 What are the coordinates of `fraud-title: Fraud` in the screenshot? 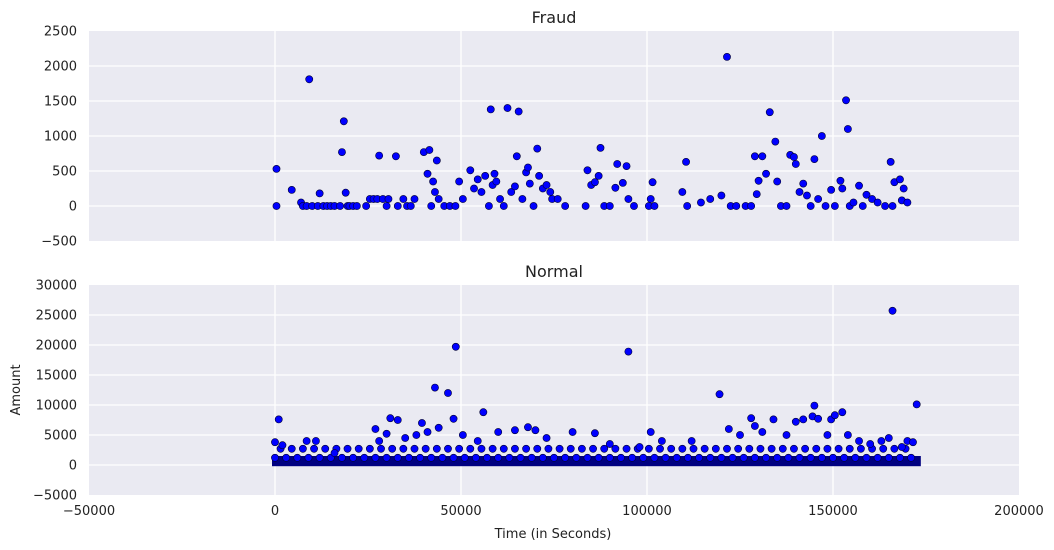 It's located at (554, 17).